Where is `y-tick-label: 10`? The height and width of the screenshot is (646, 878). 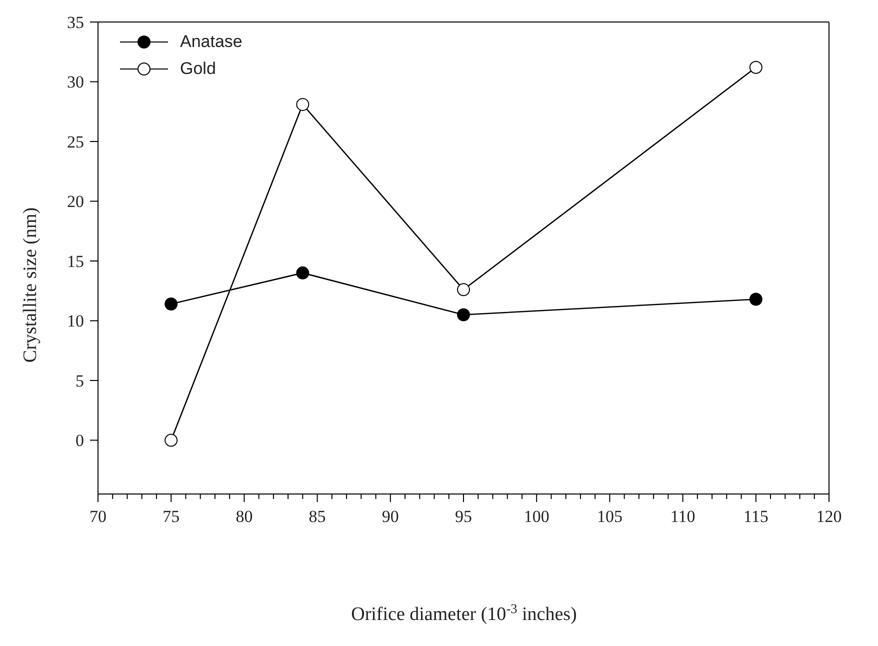
y-tick-label: 10 is located at coordinates (75, 321).